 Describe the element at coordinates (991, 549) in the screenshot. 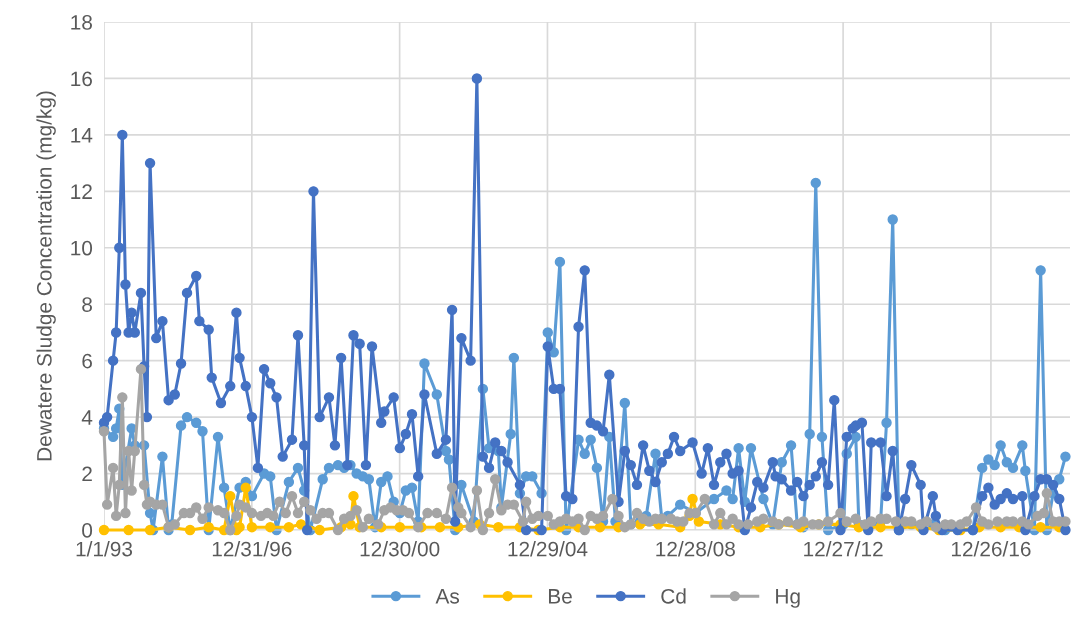

I see `x-tick-label: 12/26/16` at that location.